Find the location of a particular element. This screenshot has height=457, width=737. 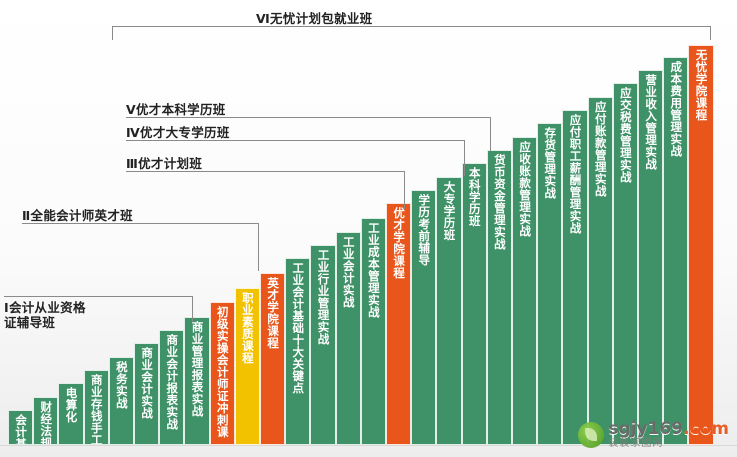

baseline is located at coordinates (368, 445).